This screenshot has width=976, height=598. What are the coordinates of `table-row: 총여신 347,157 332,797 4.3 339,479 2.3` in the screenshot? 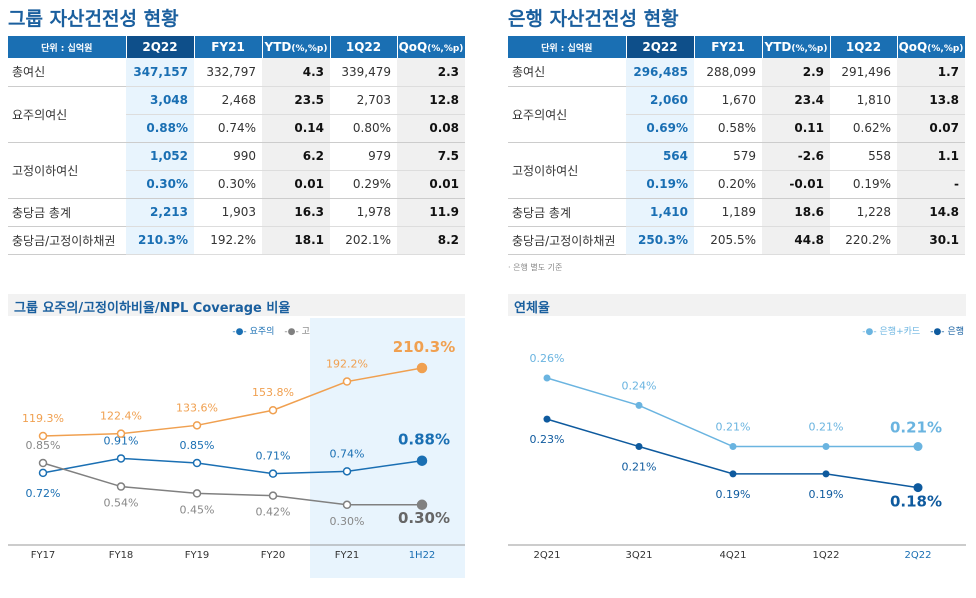 It's located at (236, 72).